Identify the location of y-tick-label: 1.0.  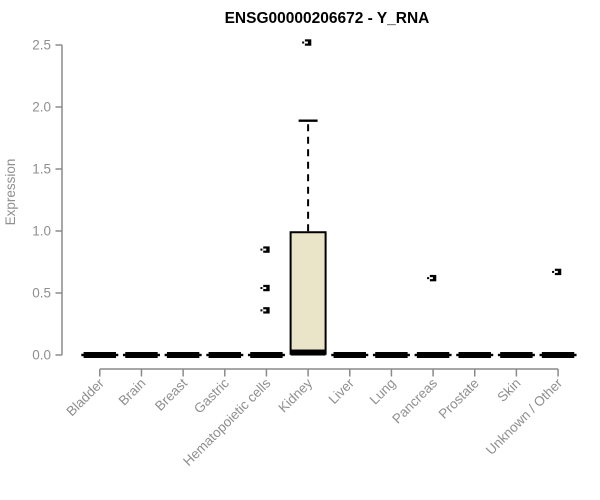
(41, 231).